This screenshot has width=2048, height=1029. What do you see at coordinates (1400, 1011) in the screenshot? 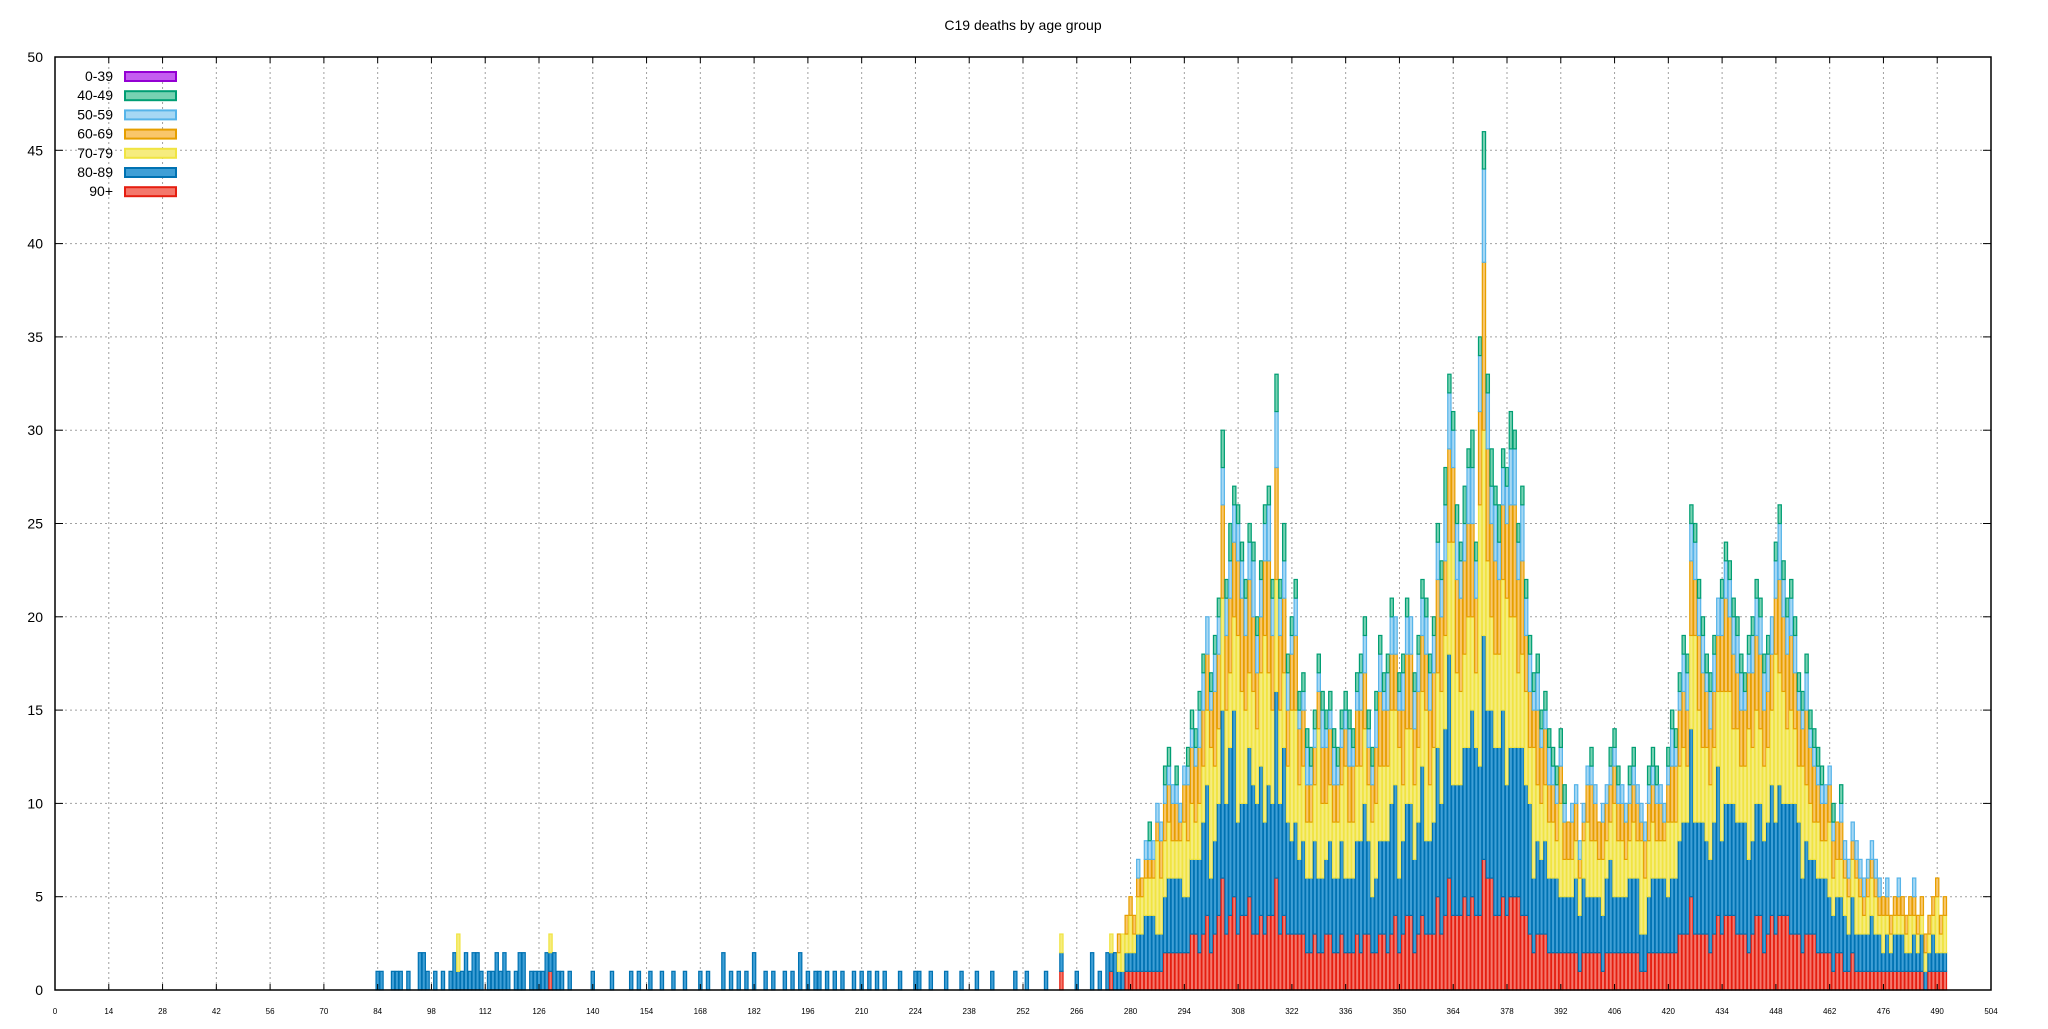
I see `x-tick-label: 350` at bounding box center [1400, 1011].